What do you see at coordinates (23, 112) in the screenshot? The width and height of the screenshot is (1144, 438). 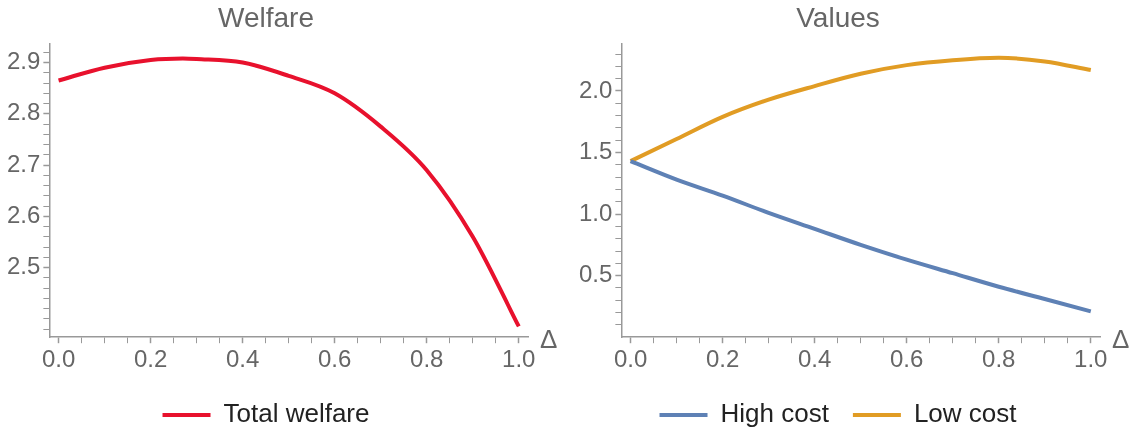 I see `y-tick-label: 2.8` at bounding box center [23, 112].